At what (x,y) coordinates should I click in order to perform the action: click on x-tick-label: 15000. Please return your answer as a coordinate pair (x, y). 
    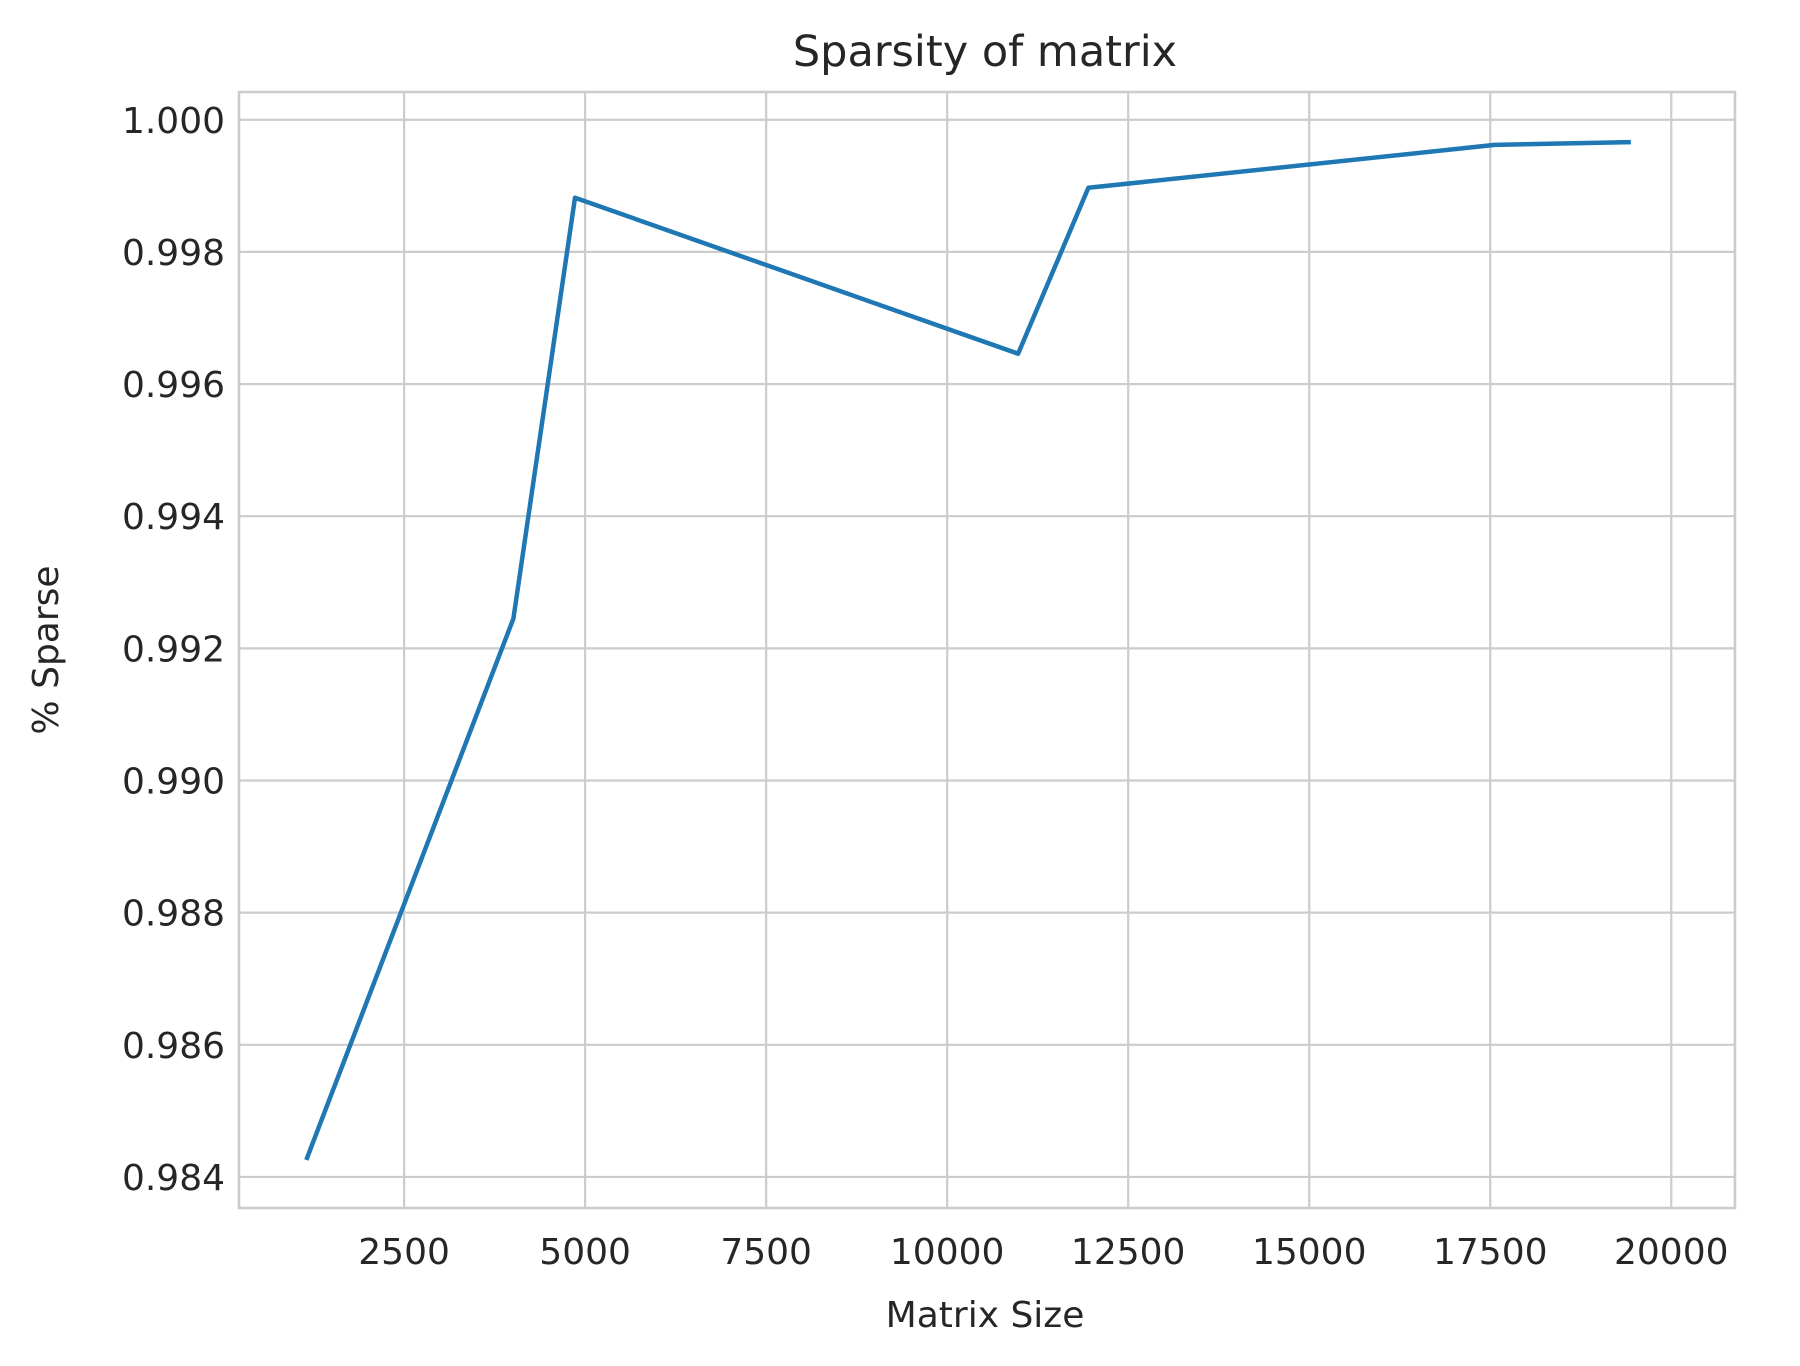
    Looking at the image, I should click on (1309, 1252).